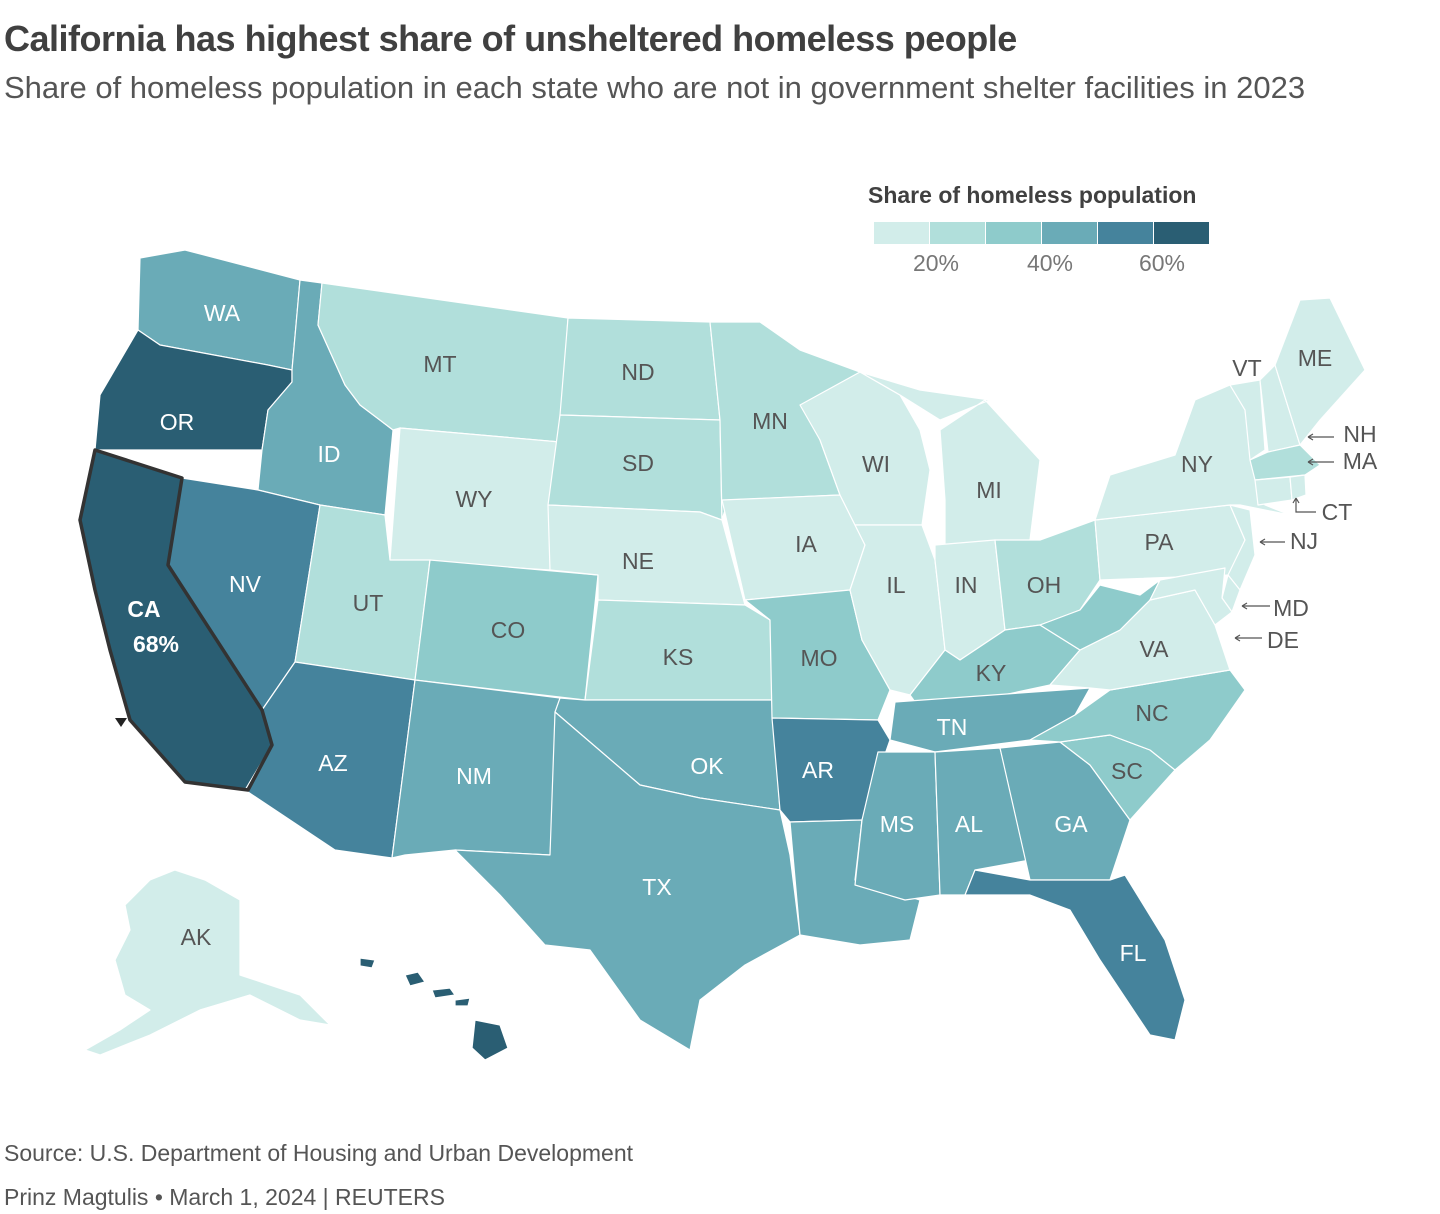 This screenshot has width=1440, height=1214. I want to click on label-nm: NM, so click(474, 776).